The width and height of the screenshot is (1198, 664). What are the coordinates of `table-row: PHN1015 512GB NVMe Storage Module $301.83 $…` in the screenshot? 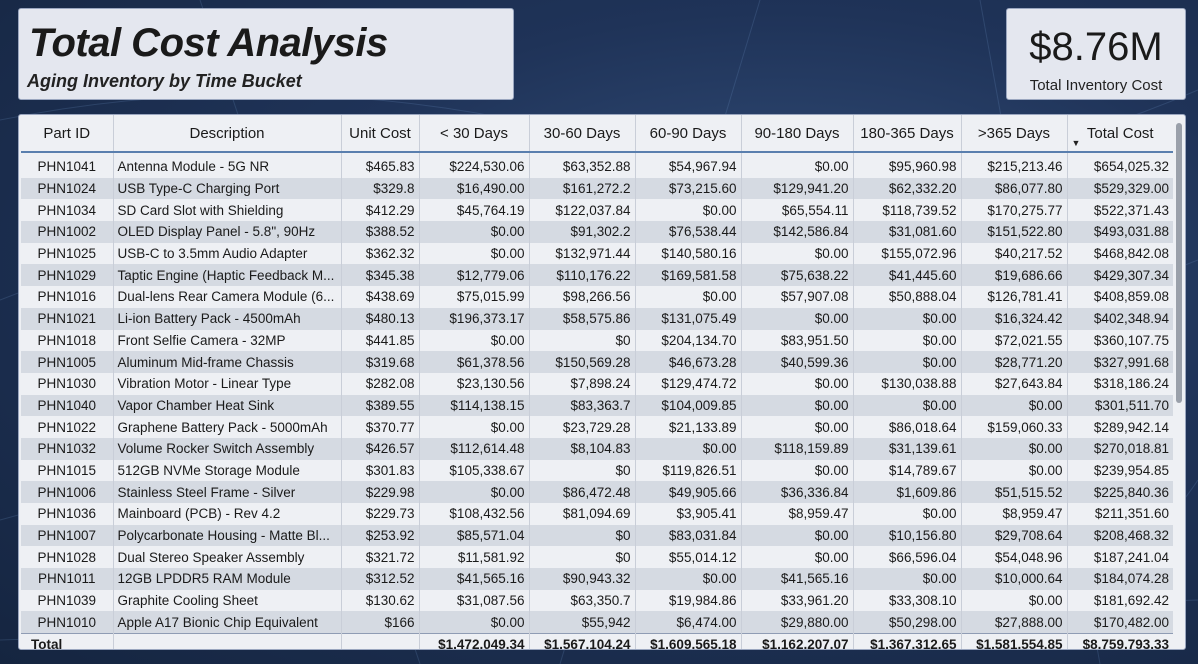 It's located at (597, 470).